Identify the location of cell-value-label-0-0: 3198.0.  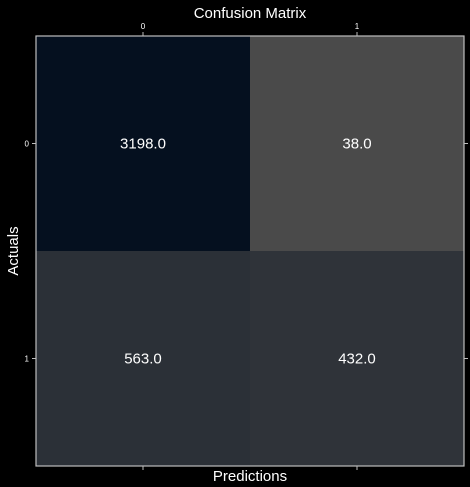
(143, 144).